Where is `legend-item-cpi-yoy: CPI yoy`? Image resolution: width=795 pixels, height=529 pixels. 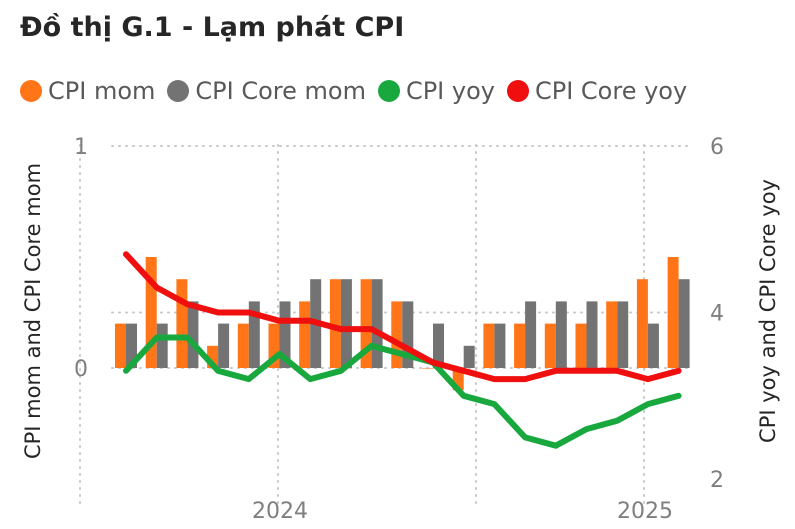 legend-item-cpi-yoy: CPI yoy is located at coordinates (436, 91).